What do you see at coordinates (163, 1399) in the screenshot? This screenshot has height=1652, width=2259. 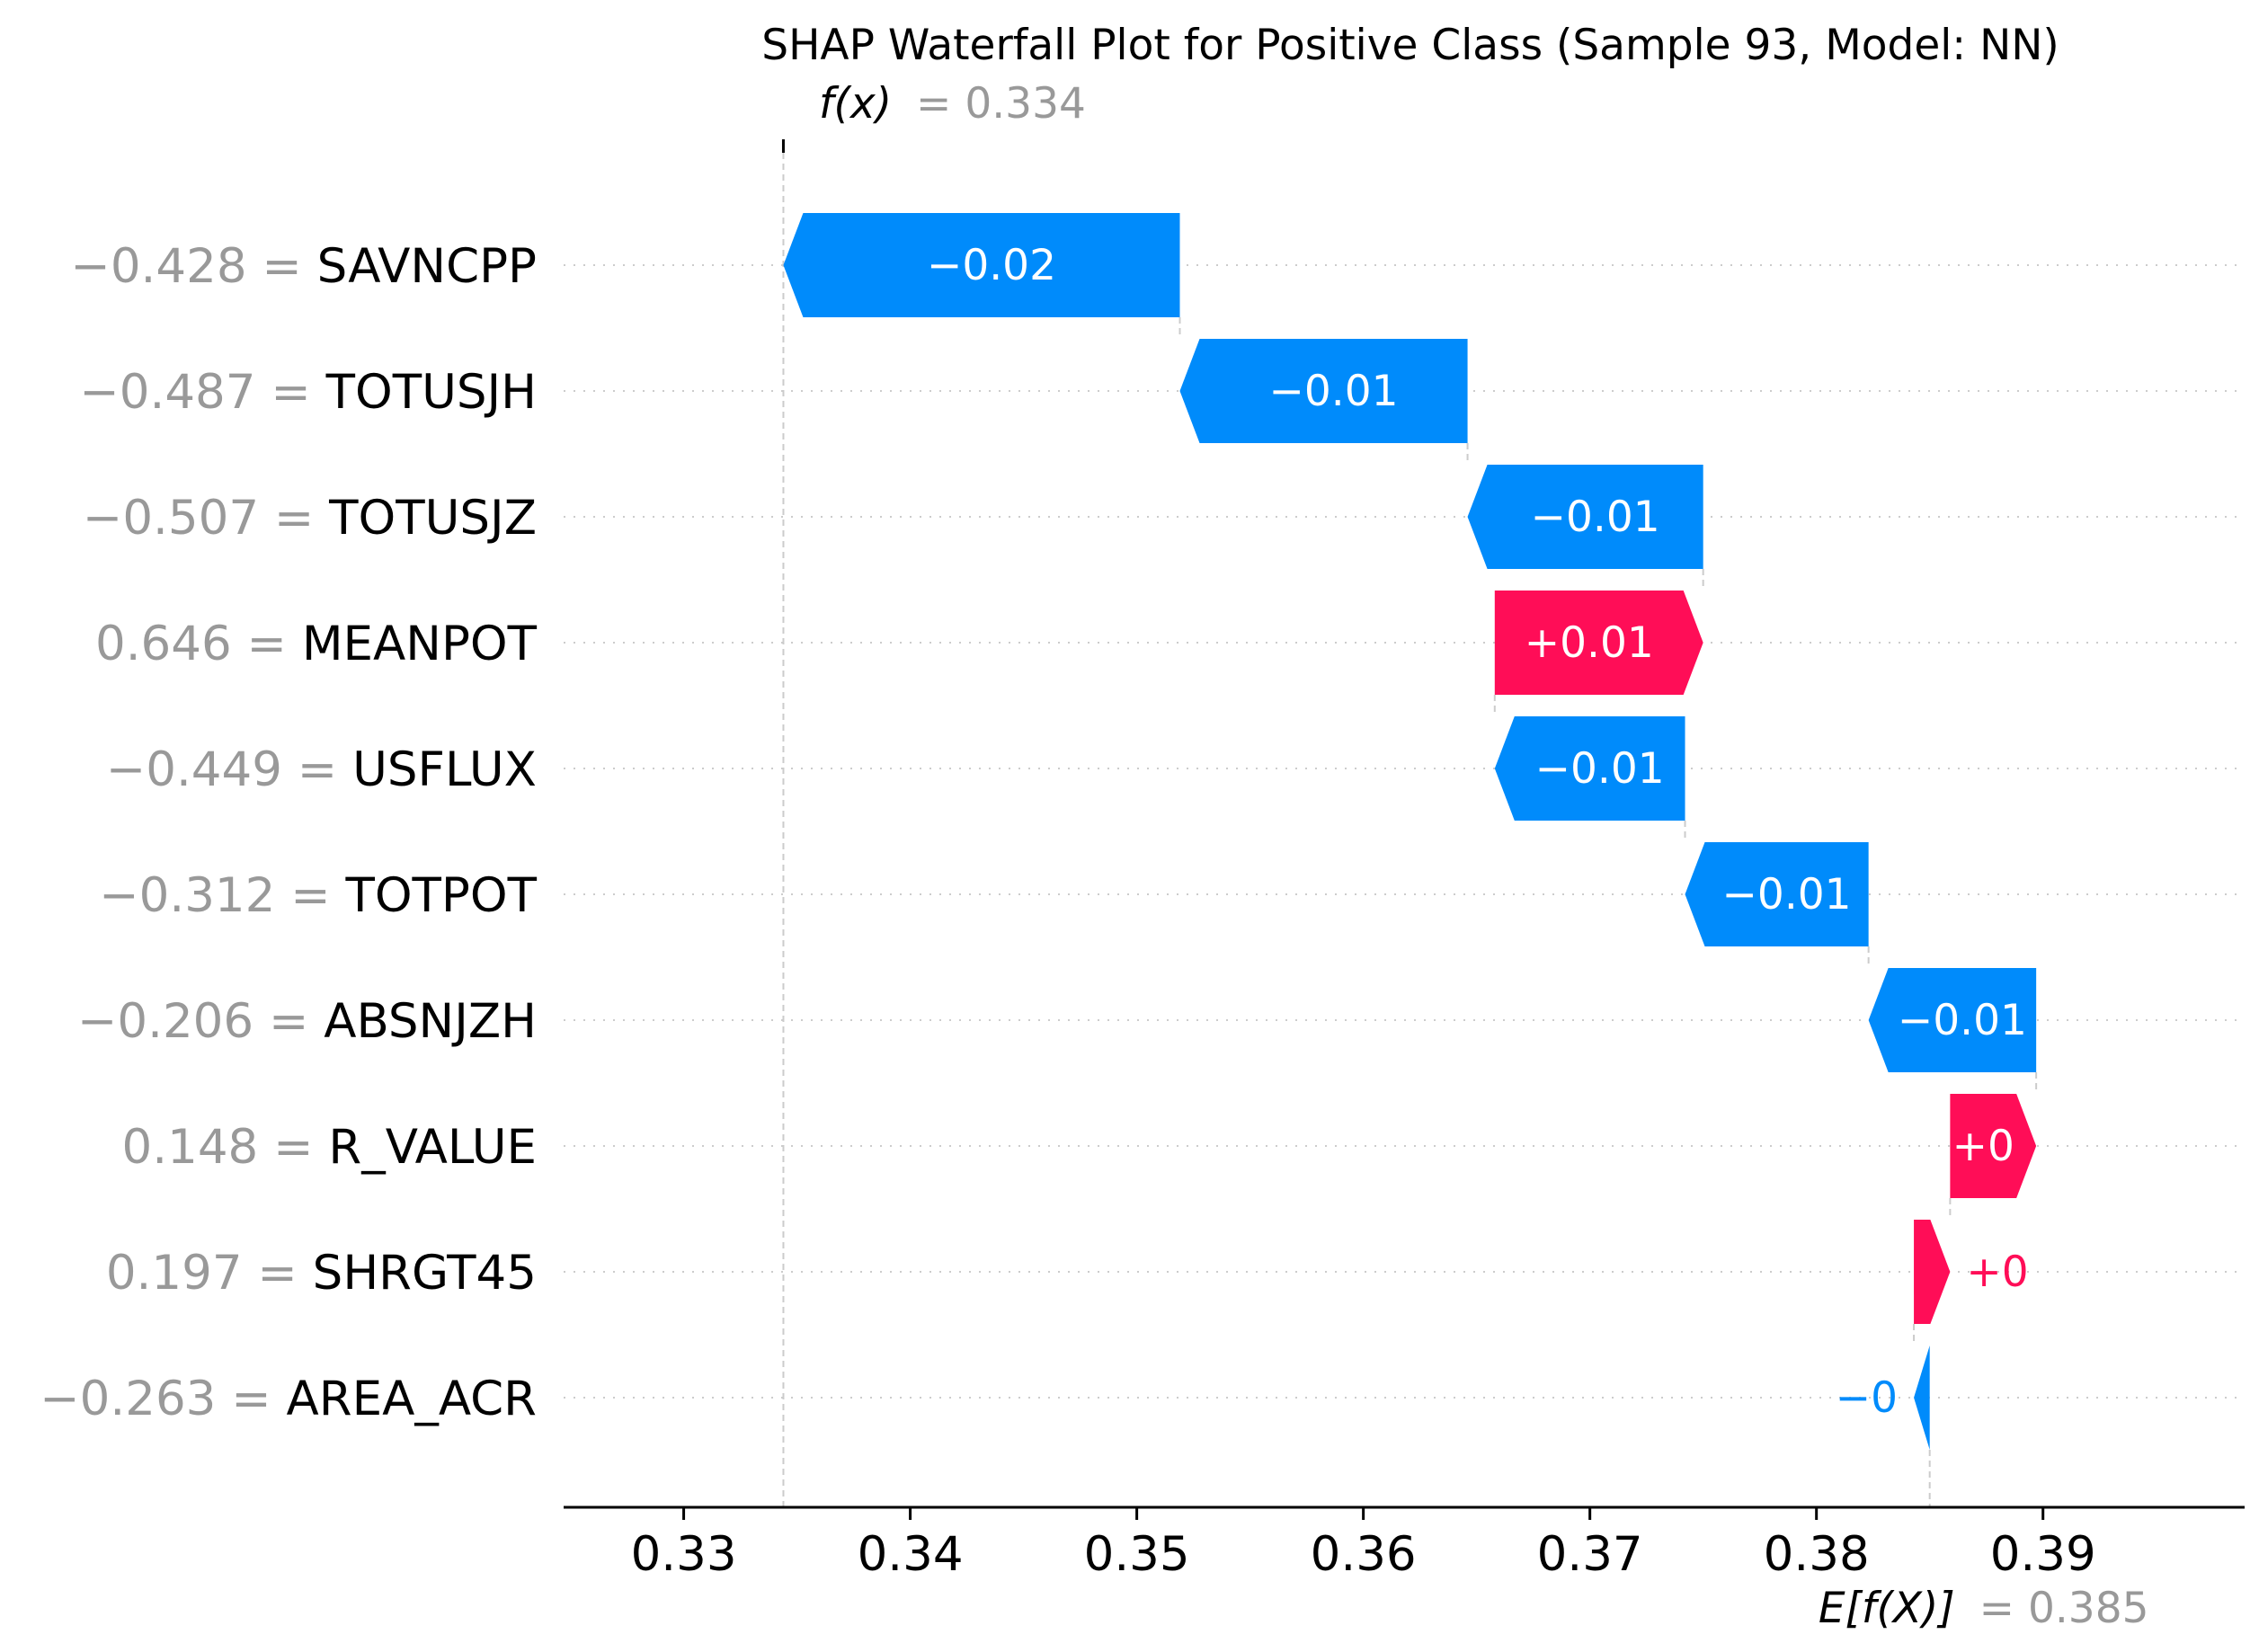 I see `feature-value: −0.263 =` at bounding box center [163, 1399].